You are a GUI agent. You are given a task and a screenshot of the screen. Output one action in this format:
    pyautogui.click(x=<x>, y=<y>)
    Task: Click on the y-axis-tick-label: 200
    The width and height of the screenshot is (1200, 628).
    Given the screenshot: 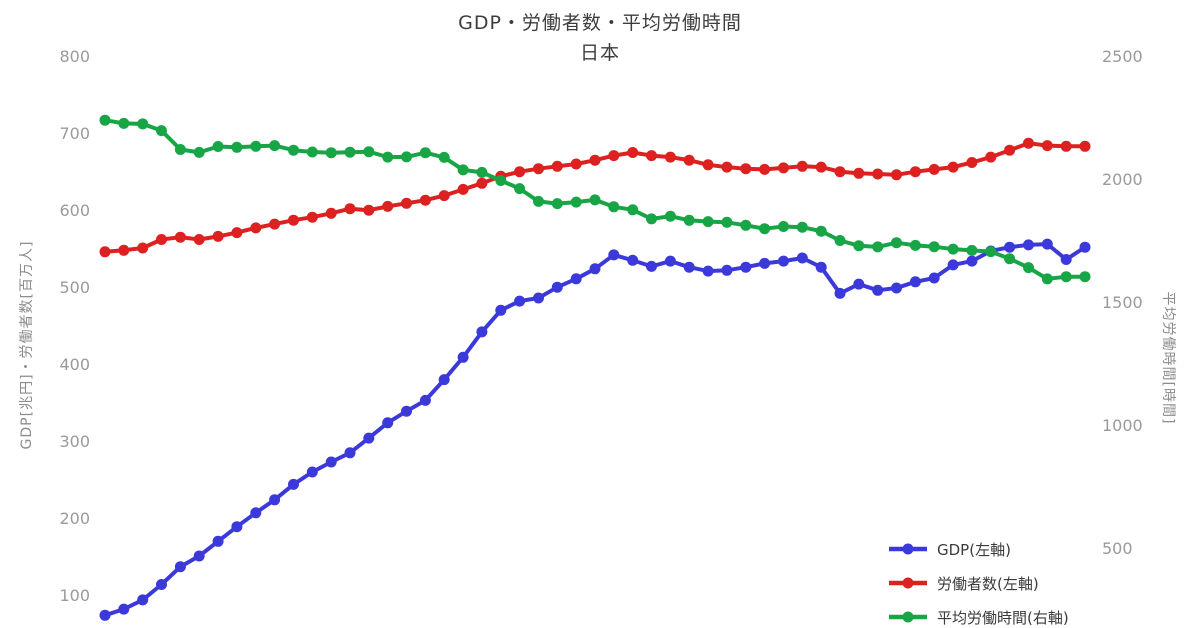 What is the action you would take?
    pyautogui.click(x=74, y=518)
    